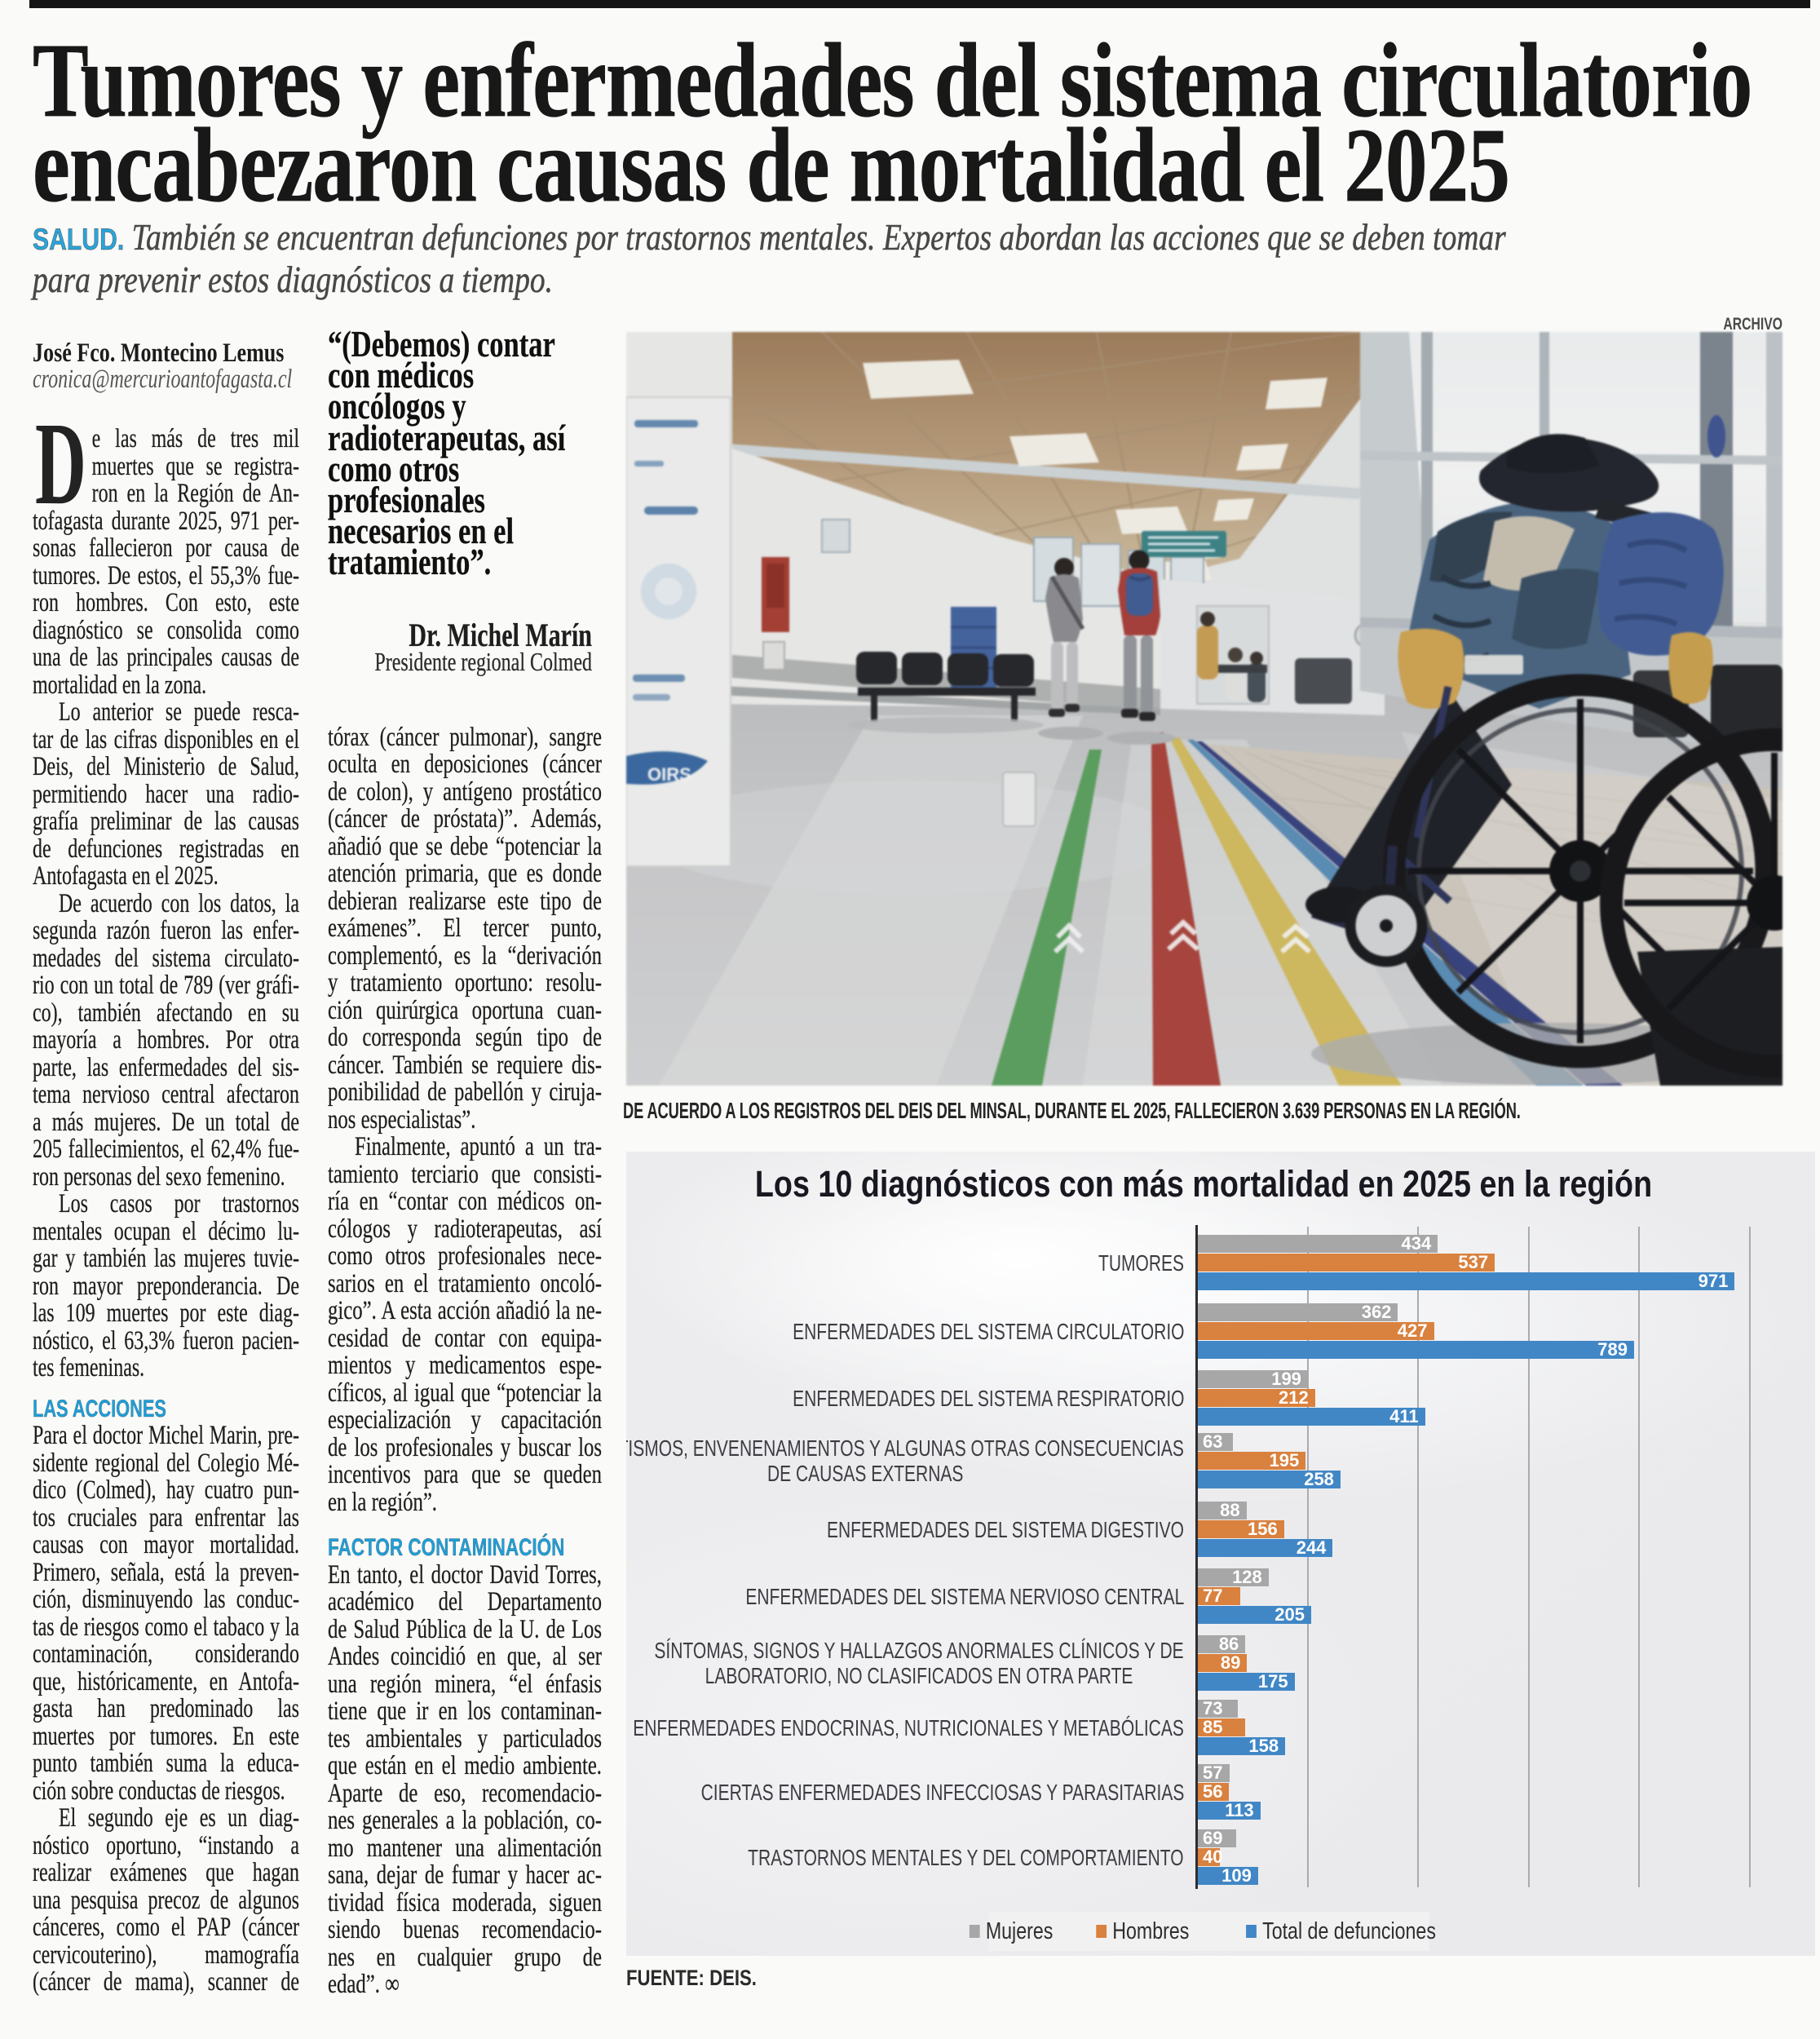  Describe the element at coordinates (669, 774) in the screenshot. I see `svg-text: OIRS` at that location.